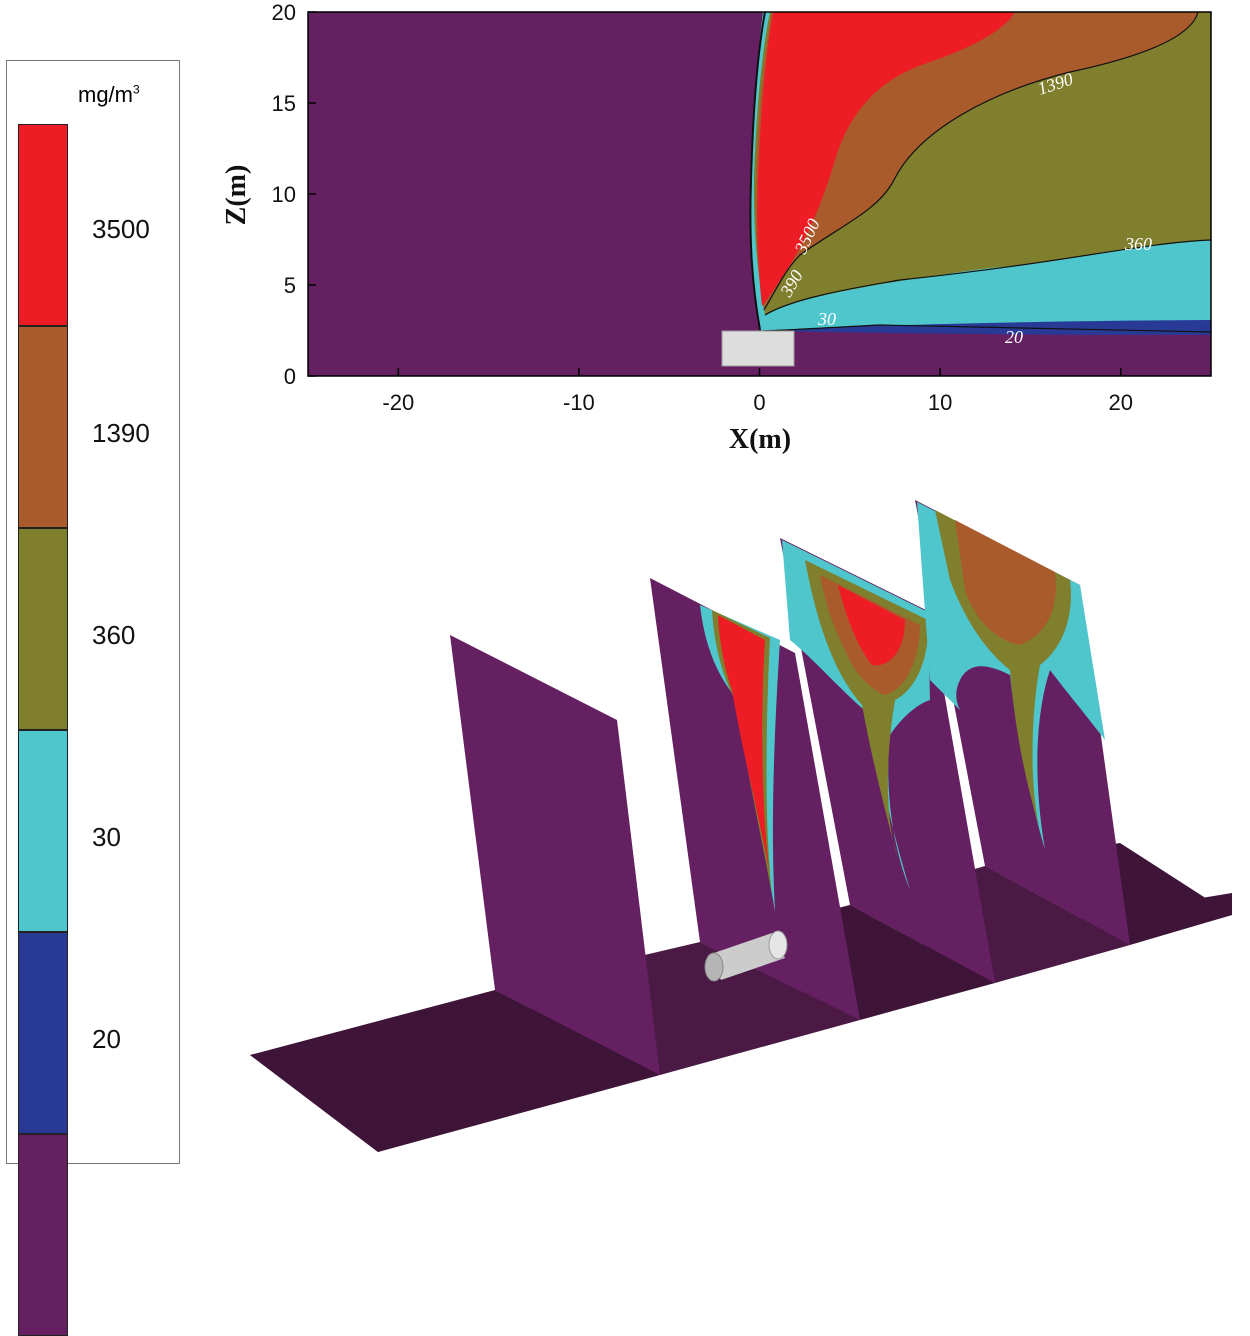  I want to click on legend-label-30: 30, so click(106, 837).